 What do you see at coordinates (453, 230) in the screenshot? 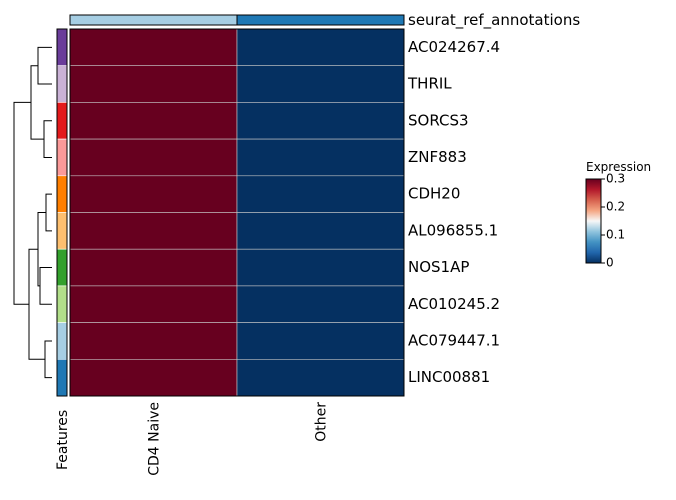
I see `row-label: AL096855.1` at bounding box center [453, 230].